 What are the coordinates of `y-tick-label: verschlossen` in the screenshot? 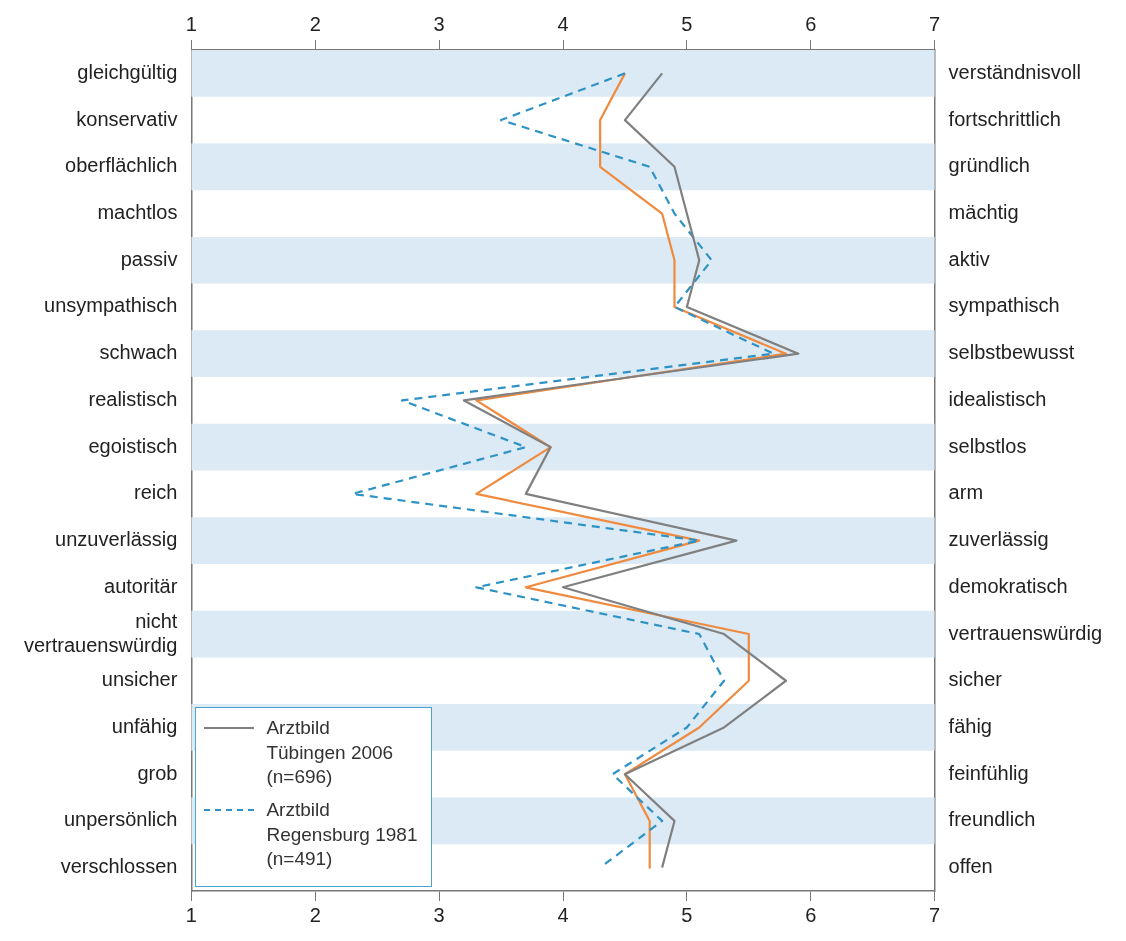 It's located at (119, 866).